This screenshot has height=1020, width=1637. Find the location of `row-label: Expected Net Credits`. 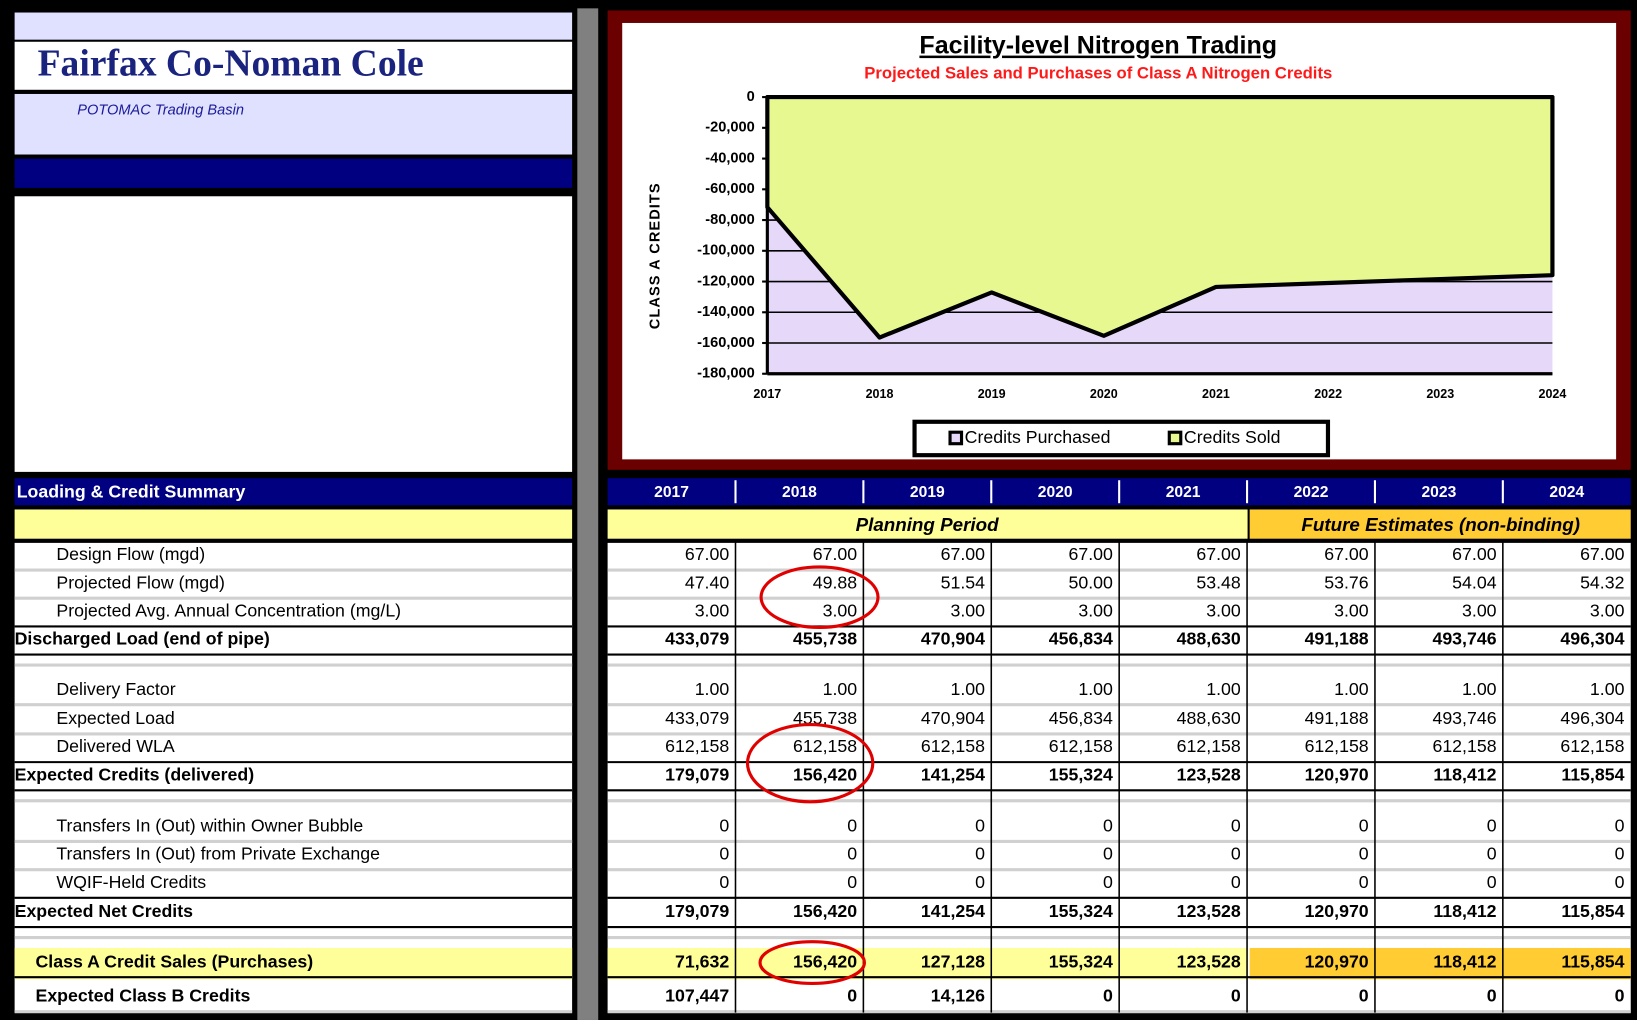

row-label: Expected Net Credits is located at coordinates (104, 911).